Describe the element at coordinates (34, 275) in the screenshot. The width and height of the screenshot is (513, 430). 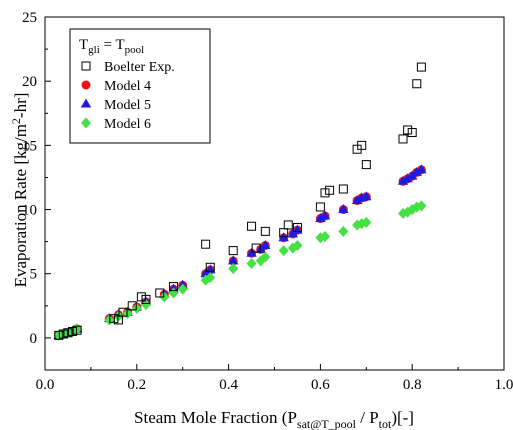
I see `y-tick-label: 5` at that location.